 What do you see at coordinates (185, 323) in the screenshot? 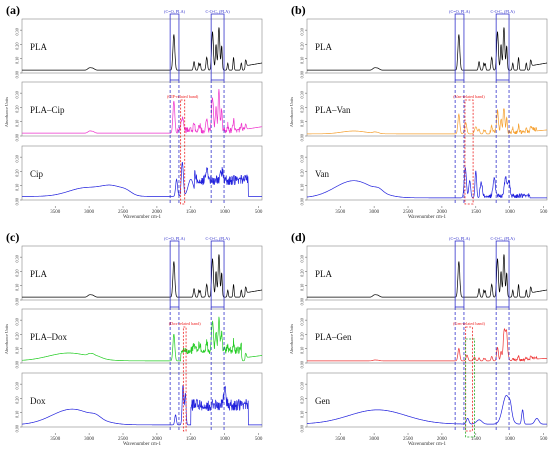
I see `annotation-label: (Dox-related band)` at bounding box center [185, 323].